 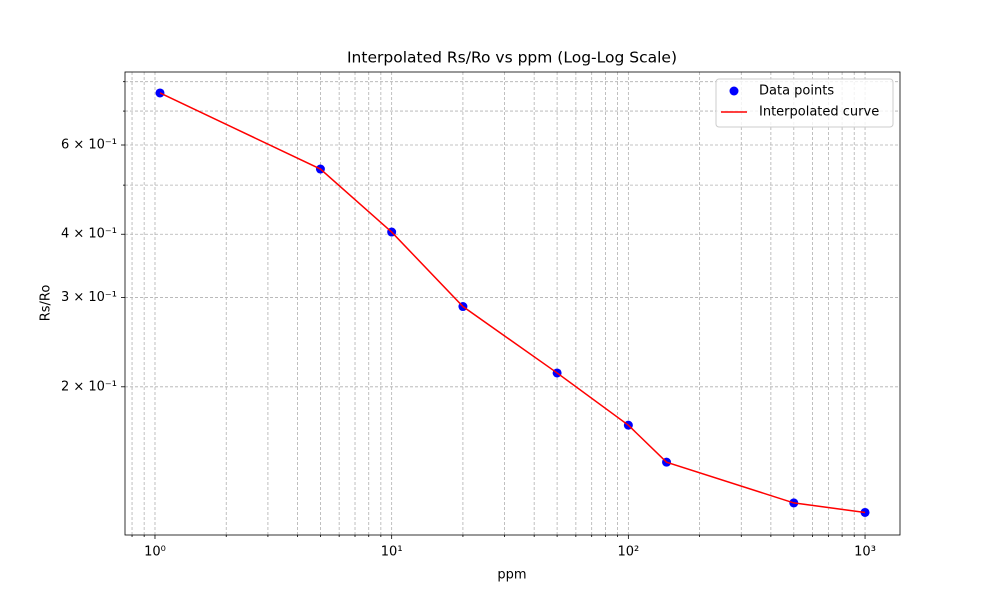 I want to click on y-tick-label: 6 × 10⁻¹, so click(x=89, y=145).